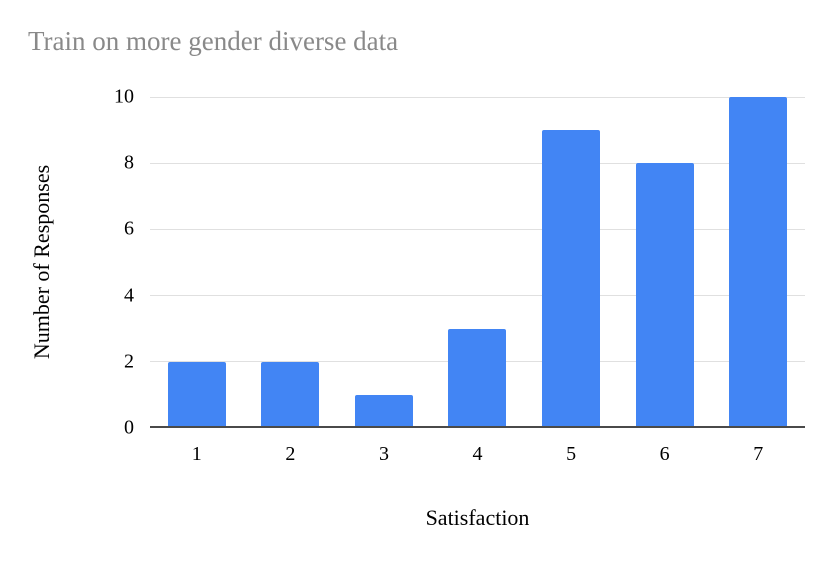 This screenshot has width=830, height=564. I want to click on x-tick-label: 6, so click(664, 454).